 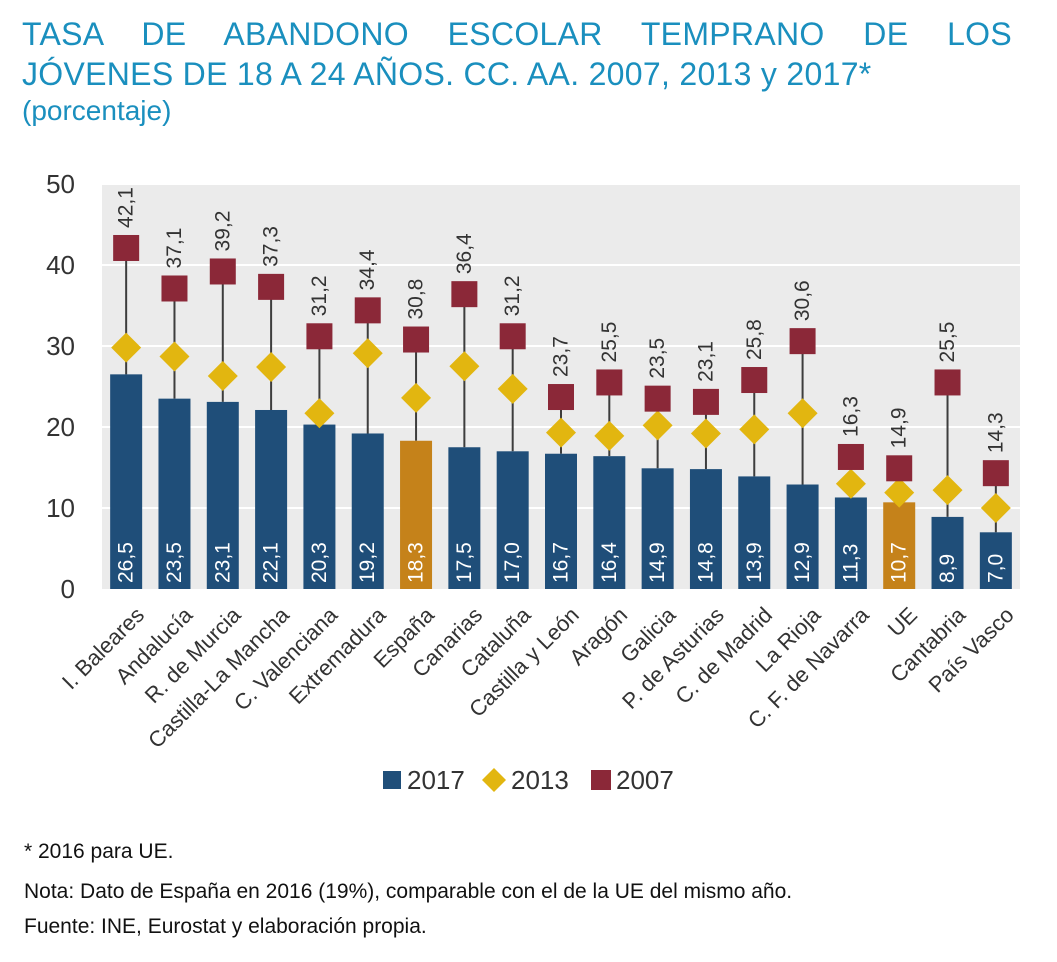 What do you see at coordinates (271, 562) in the screenshot?
I see `bar-value-label: 22,1` at bounding box center [271, 562].